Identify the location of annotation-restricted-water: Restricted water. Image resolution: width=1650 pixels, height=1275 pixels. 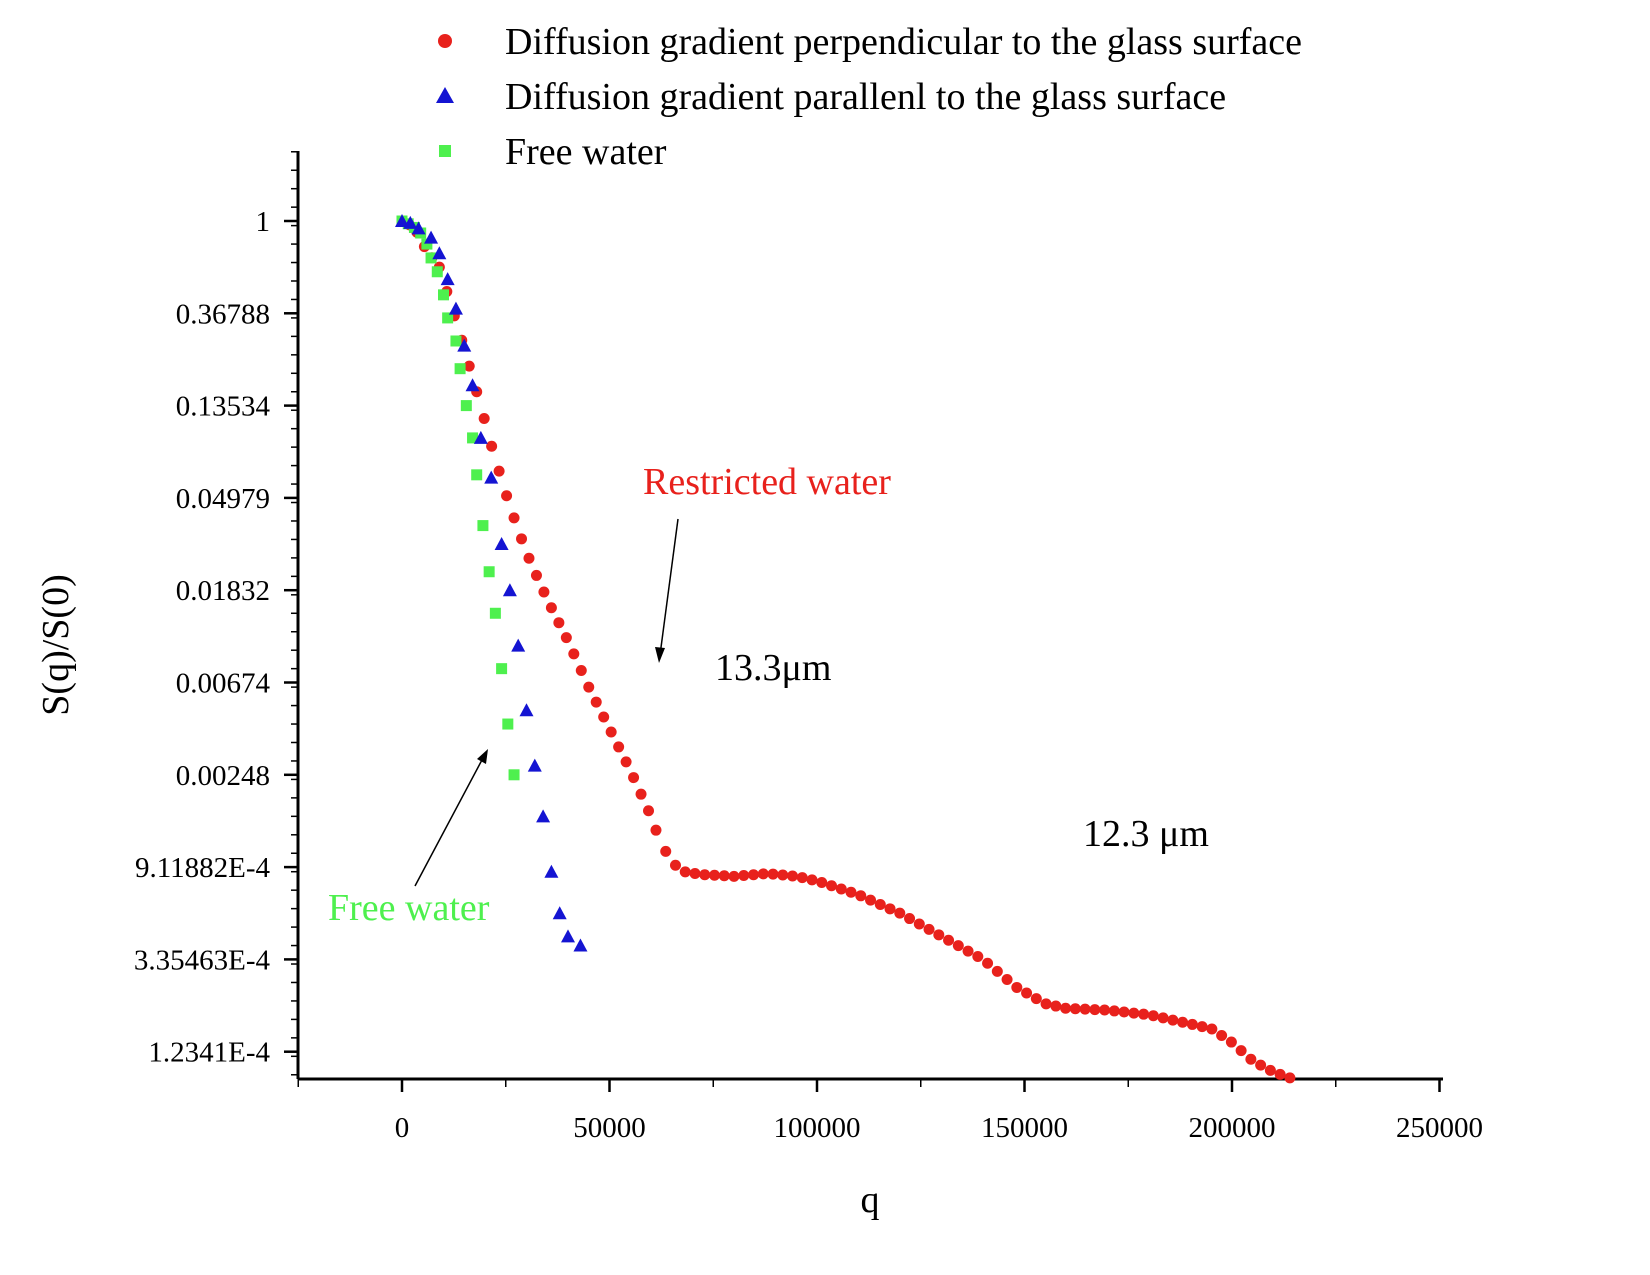
(767, 482).